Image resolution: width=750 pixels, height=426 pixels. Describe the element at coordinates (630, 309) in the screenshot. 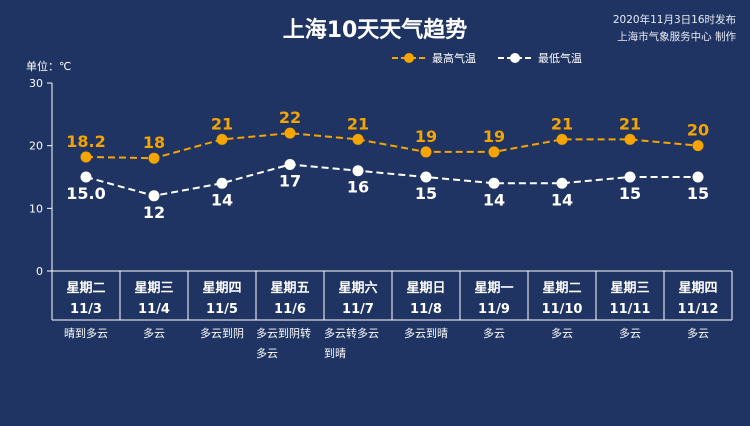

I see `date-label: 11/11` at that location.